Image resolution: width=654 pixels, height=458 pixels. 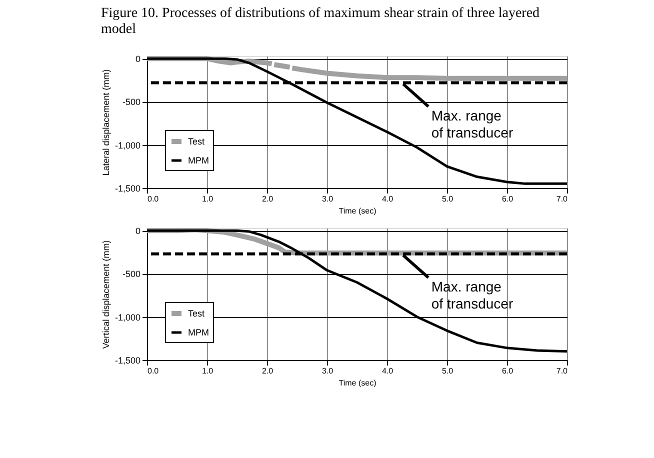 I want to click on chart-title: Figure 10. Processes of distributions of maximum shear strain of three layered model, so click(x=320, y=22).